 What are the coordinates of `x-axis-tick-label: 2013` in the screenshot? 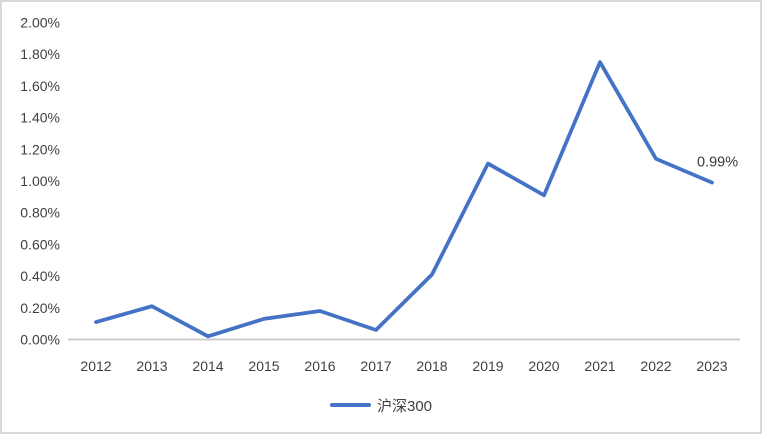 It's located at (151, 366).